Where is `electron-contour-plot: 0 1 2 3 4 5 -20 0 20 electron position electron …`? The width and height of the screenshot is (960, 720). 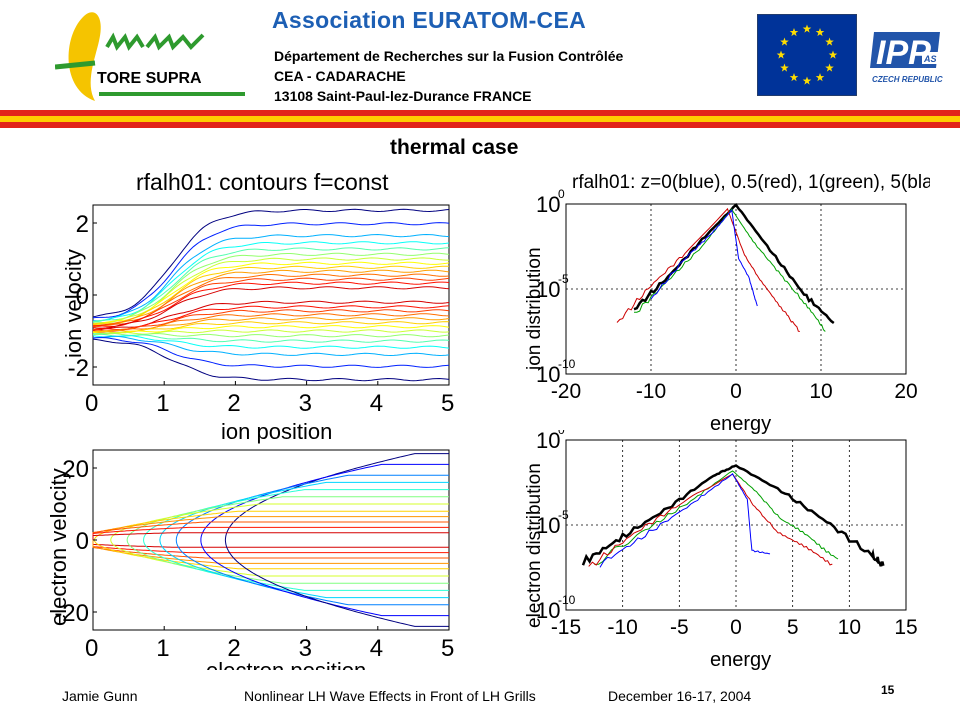
electron-contour-plot: 0 1 2 3 4 5 -20 0 20 electron position electron … is located at coordinates (250, 559).